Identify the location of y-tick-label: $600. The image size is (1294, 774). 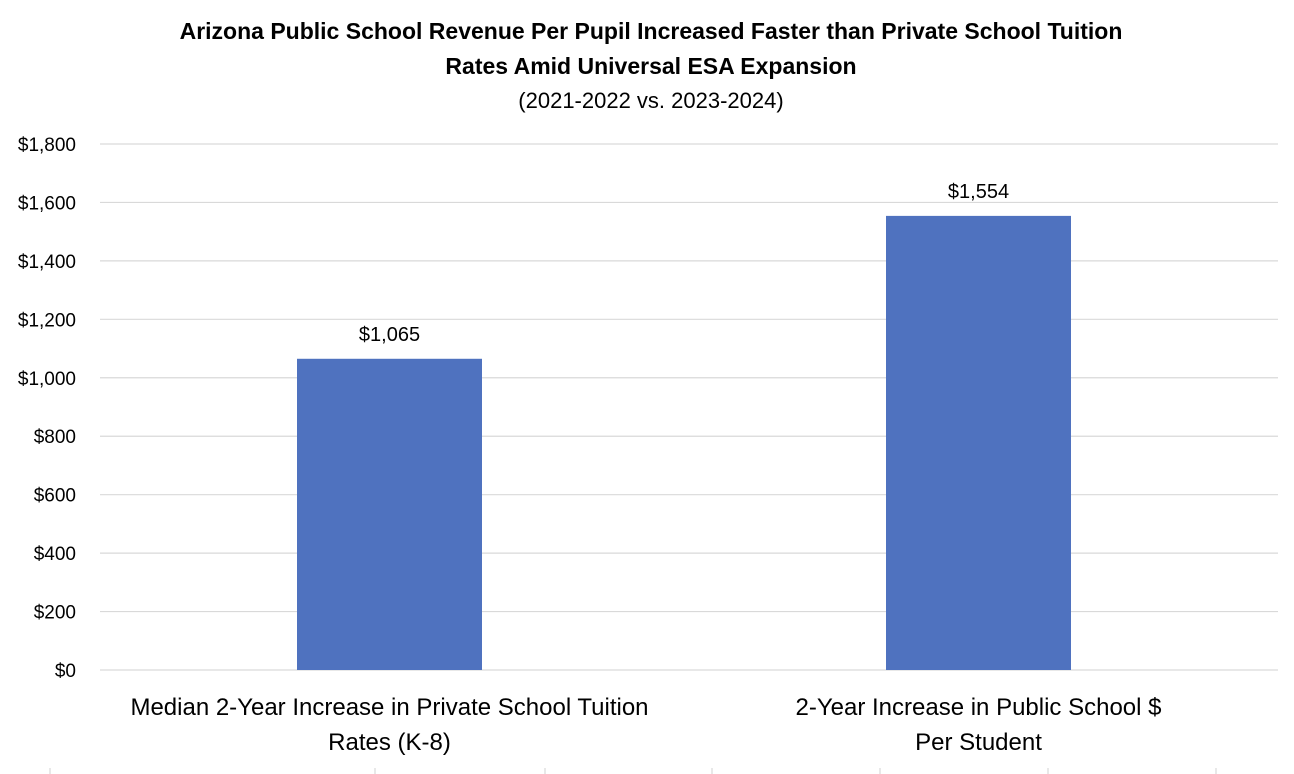
(55, 496).